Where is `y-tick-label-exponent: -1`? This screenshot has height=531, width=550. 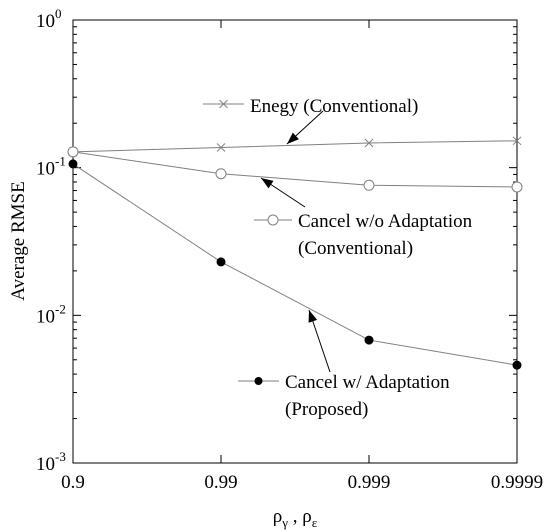 y-tick-label-exponent: -1 is located at coordinates (60, 161).